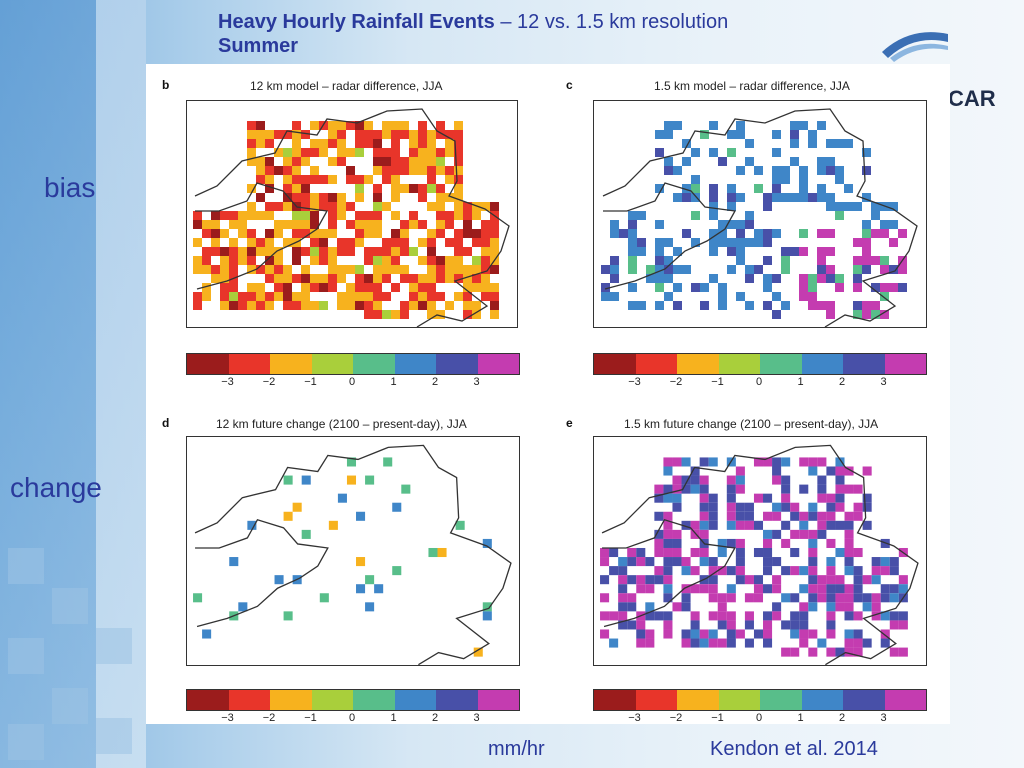 The image size is (1024, 768). Describe the element at coordinates (569, 423) in the screenshot. I see `panel-letter-e: e` at that location.